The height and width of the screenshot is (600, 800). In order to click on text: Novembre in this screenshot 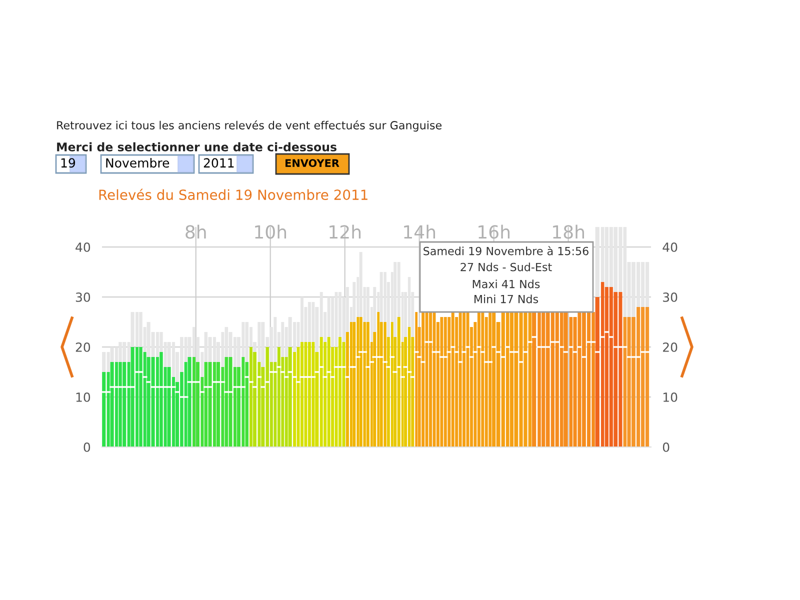, I will do `click(138, 163)`.